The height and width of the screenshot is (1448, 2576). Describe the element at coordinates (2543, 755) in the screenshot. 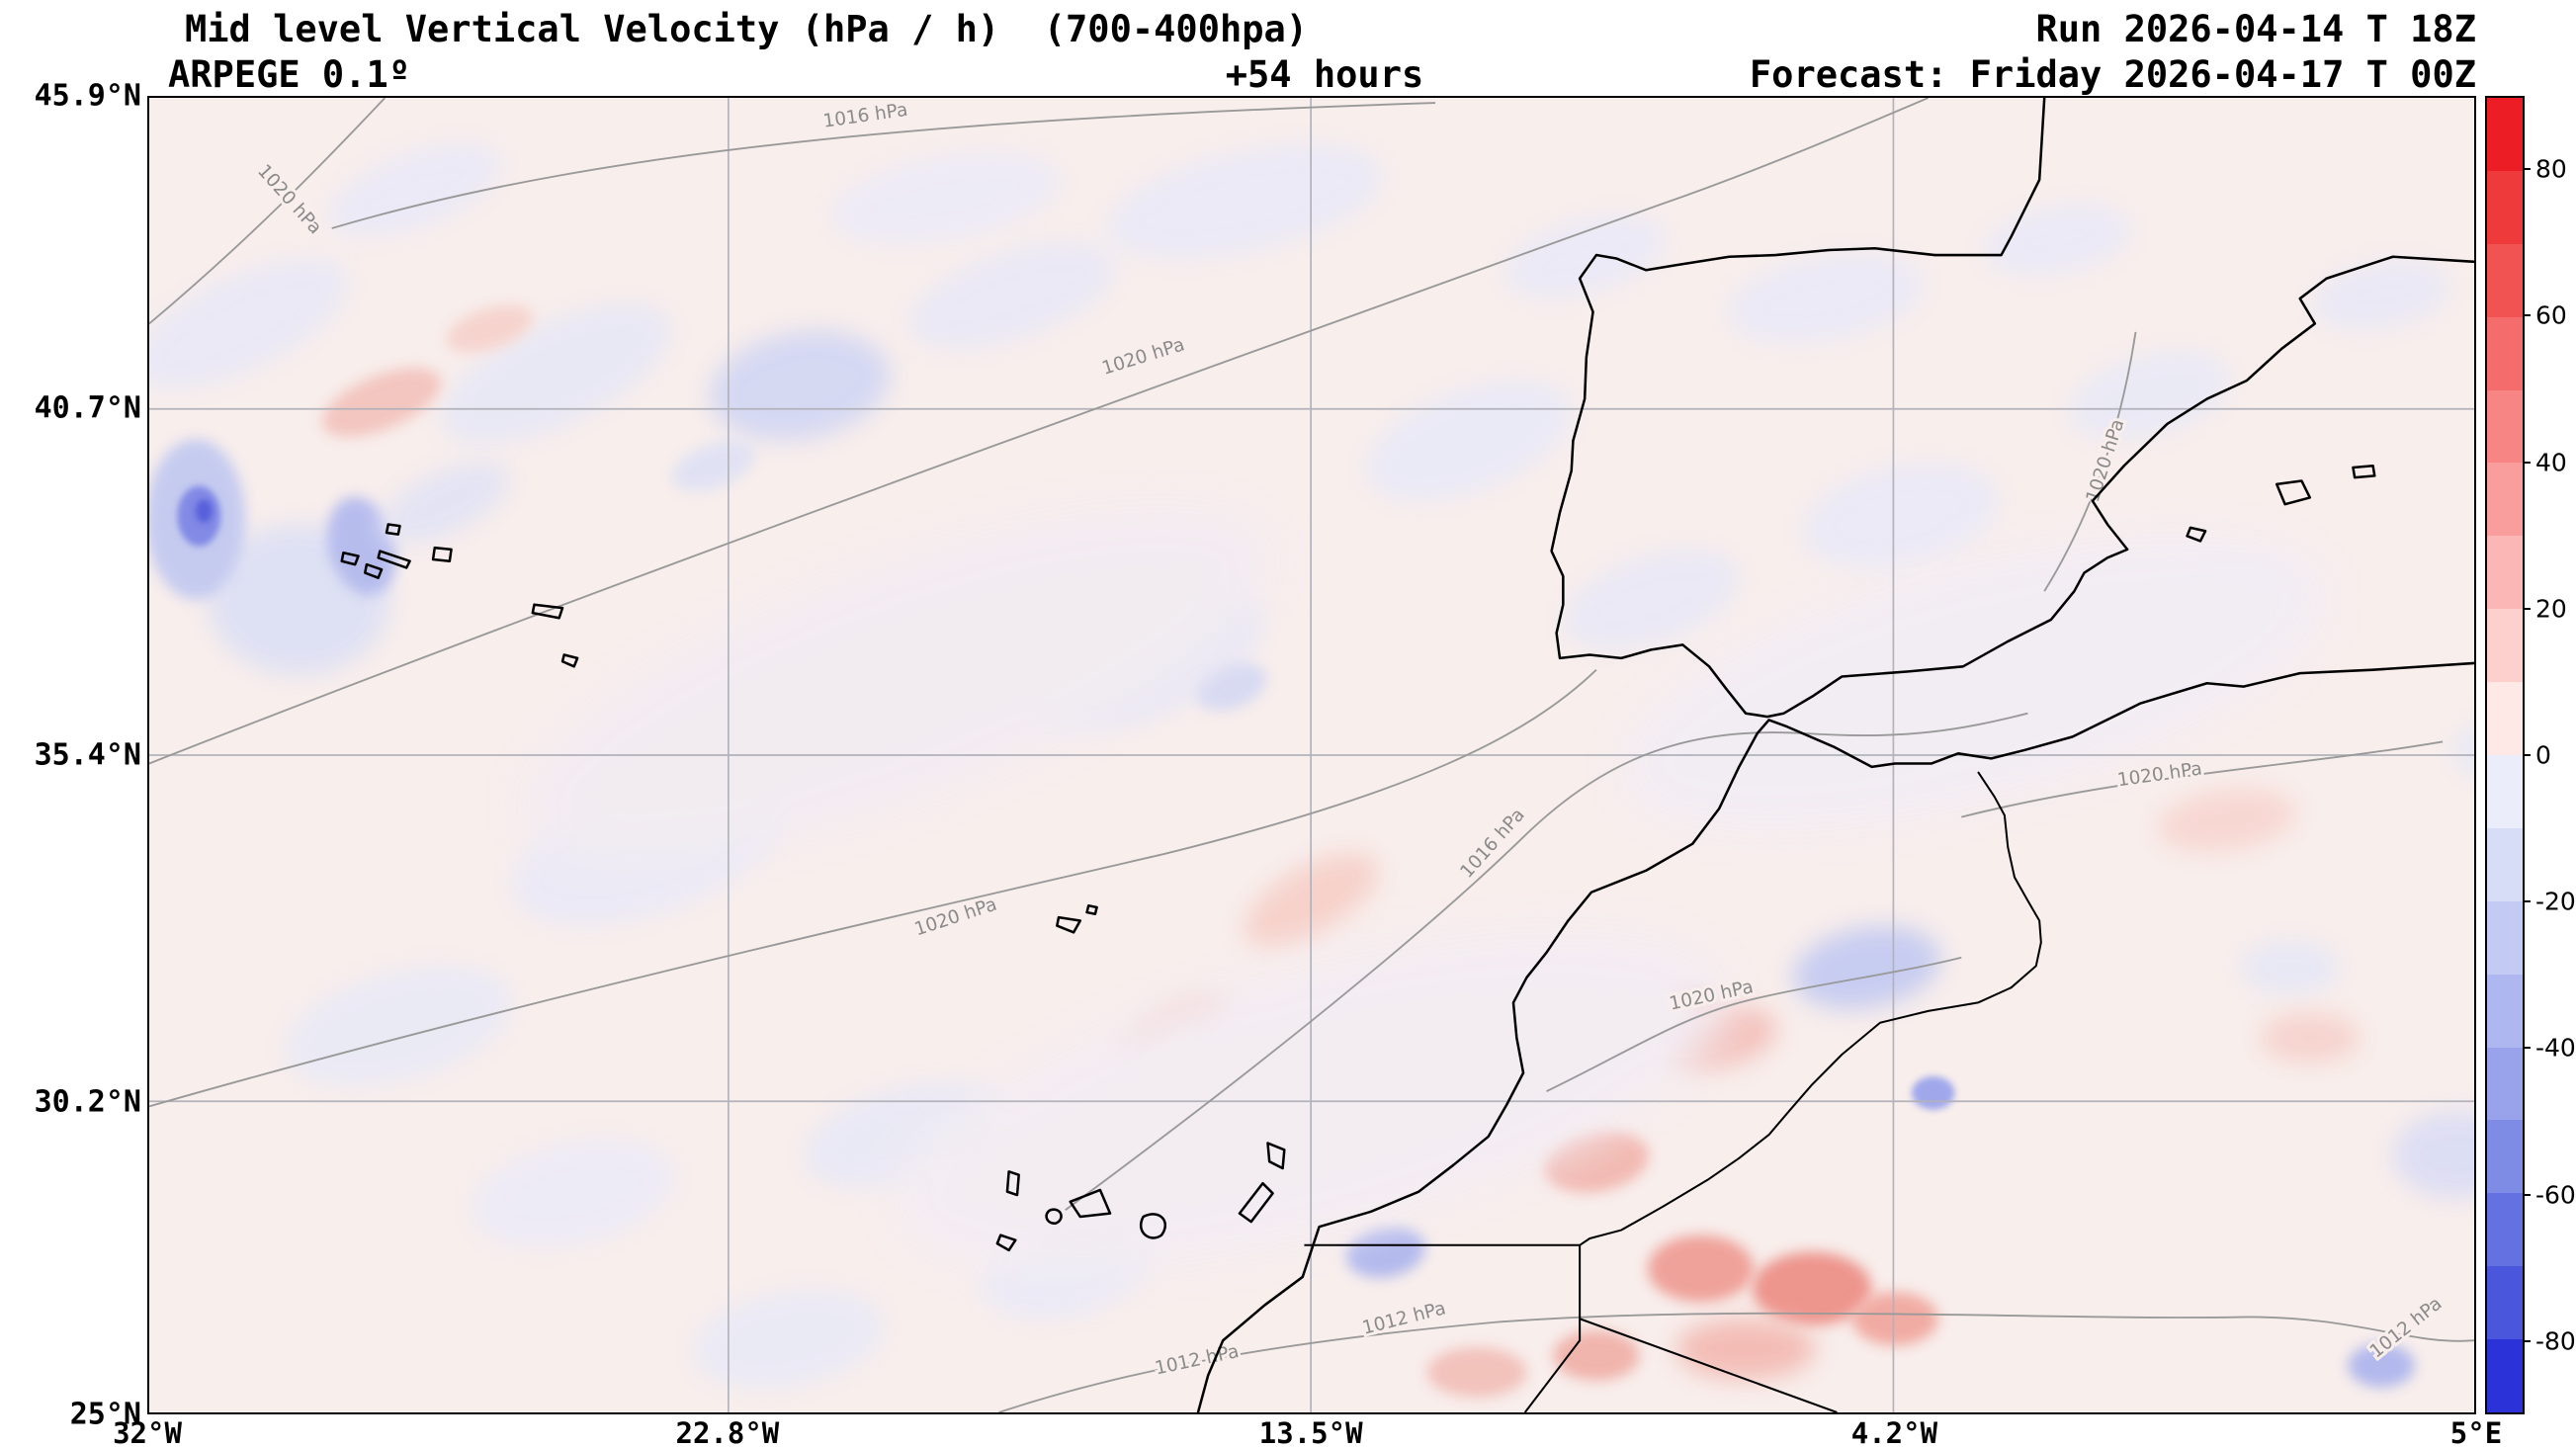

I see `colorbar-tick-label: 0` at that location.